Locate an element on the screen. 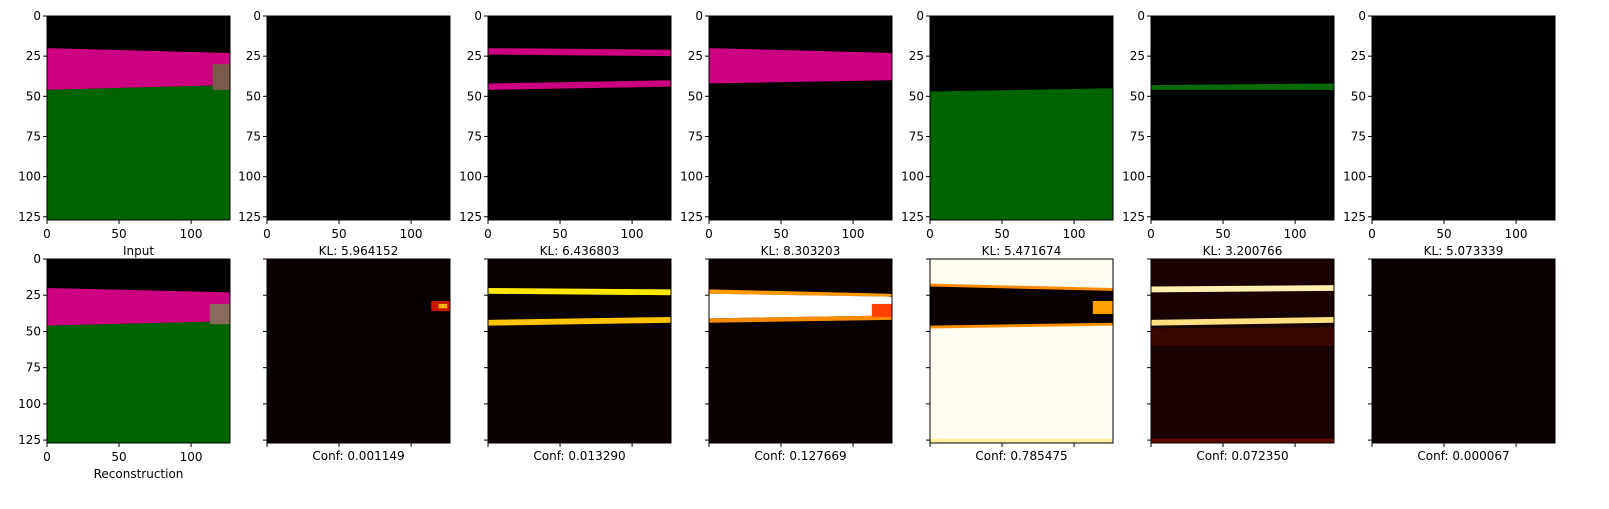  panel-conf-3: Conf: 0.127669 is located at coordinates (799, 360).